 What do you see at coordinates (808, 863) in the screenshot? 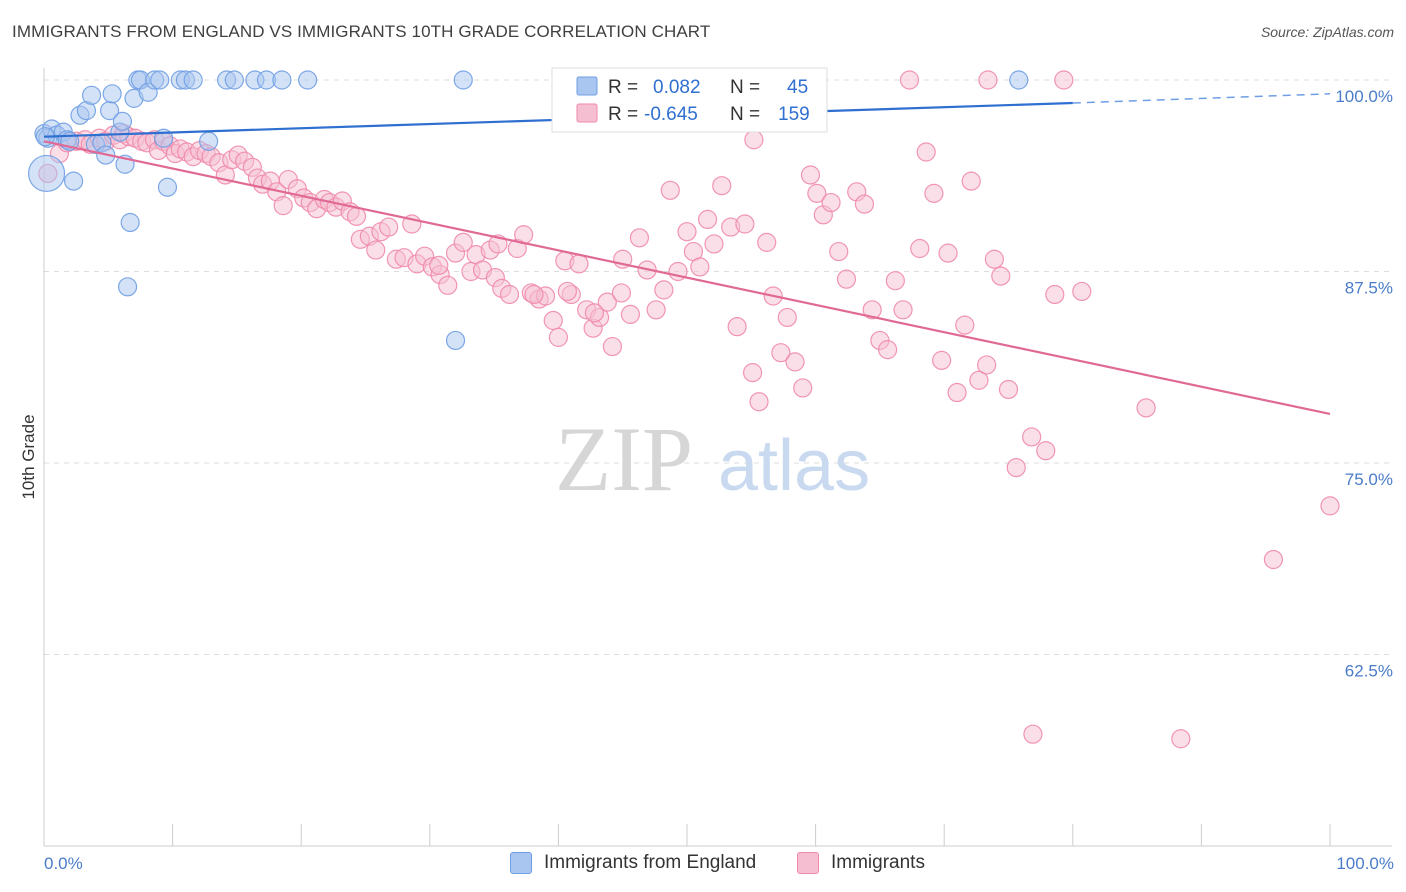
I see `bottom-legend-swatch-immigrants` at bounding box center [808, 863].